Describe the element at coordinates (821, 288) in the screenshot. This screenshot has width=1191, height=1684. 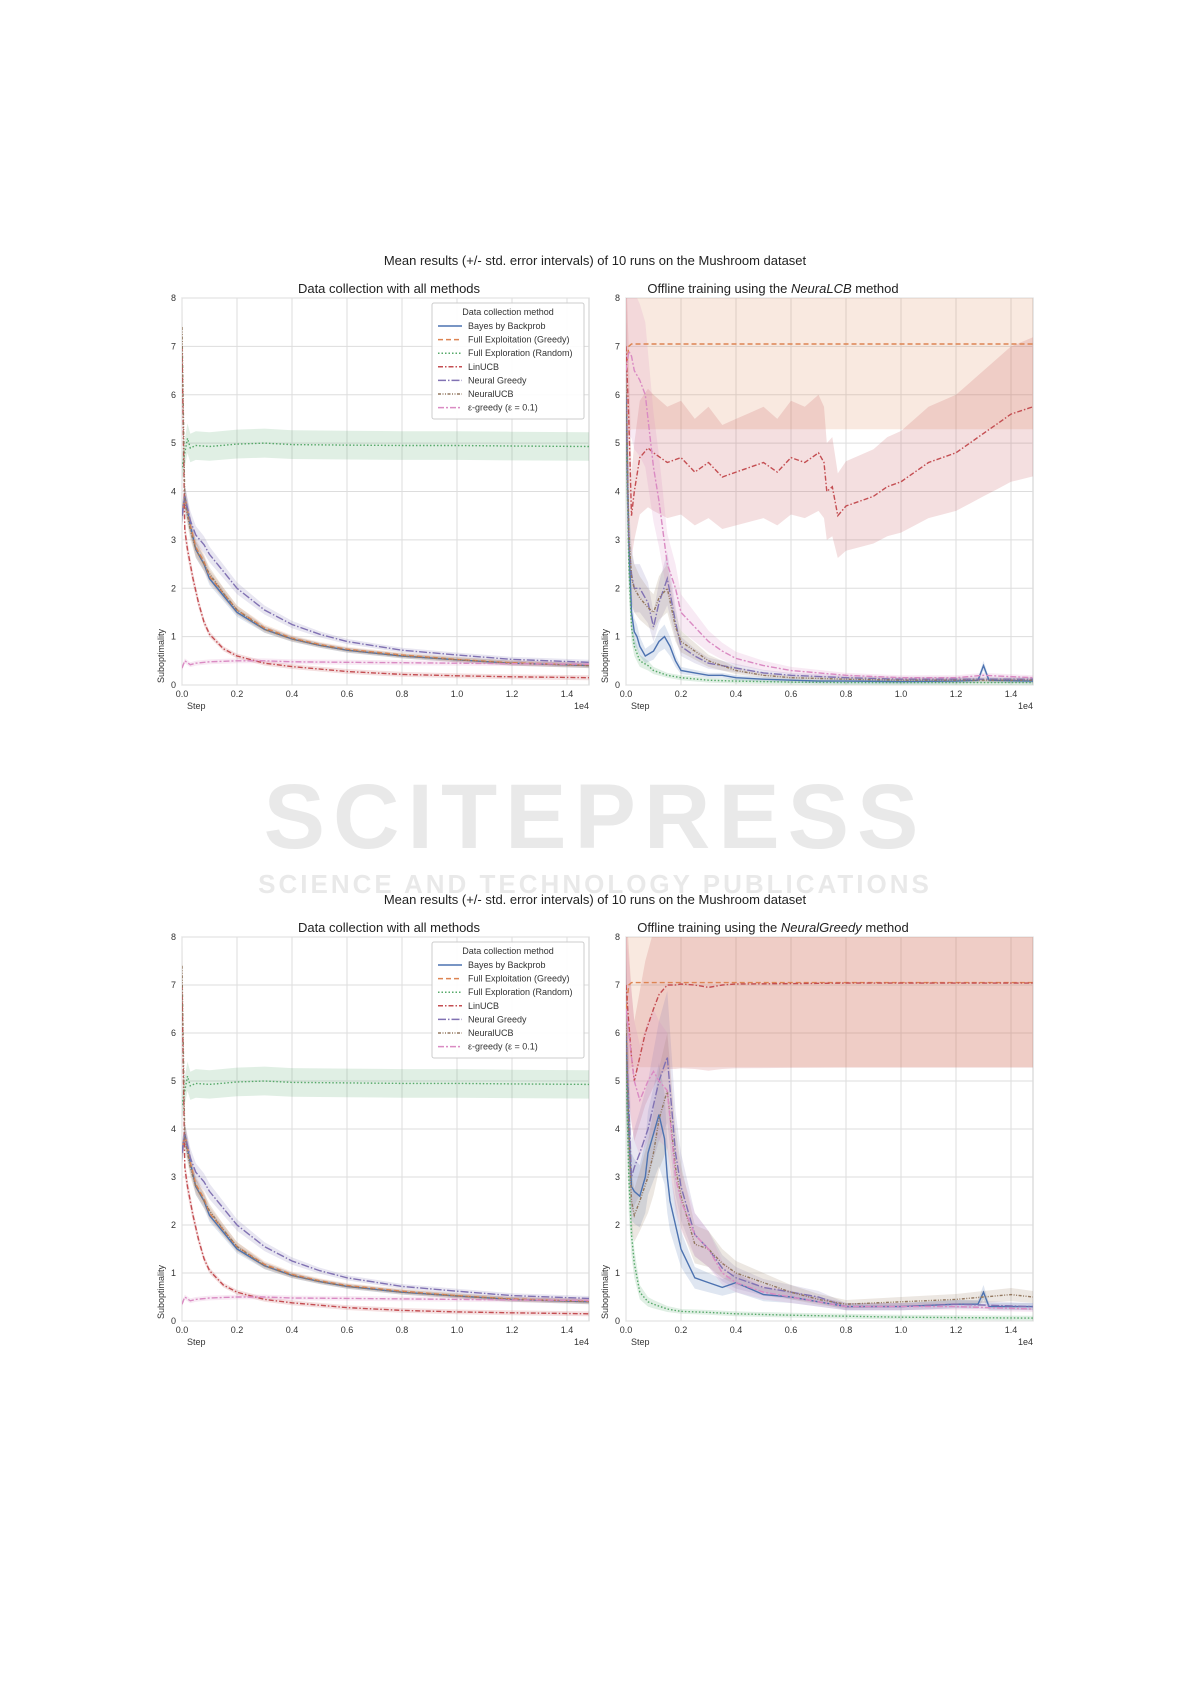
I see `figure1-right-title-method: NeuraLCB` at that location.